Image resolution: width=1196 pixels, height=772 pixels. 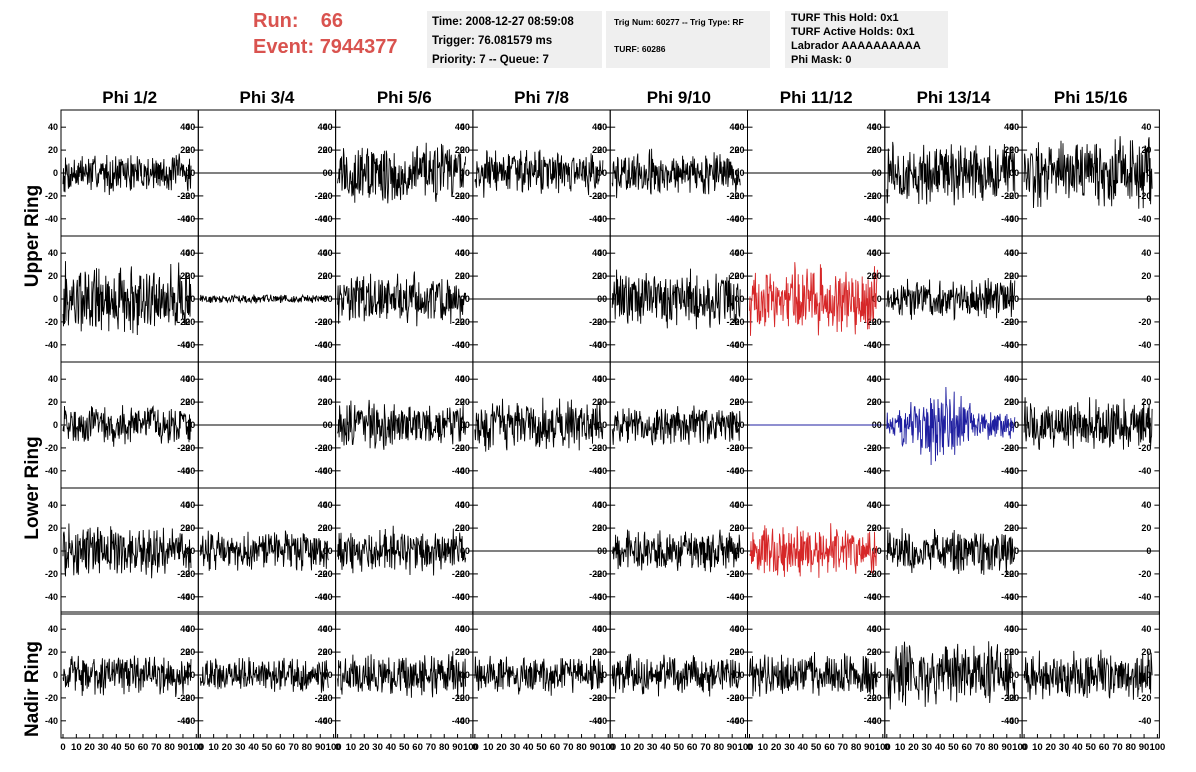 I want to click on event-line: Event: 7944377, so click(x=335, y=47).